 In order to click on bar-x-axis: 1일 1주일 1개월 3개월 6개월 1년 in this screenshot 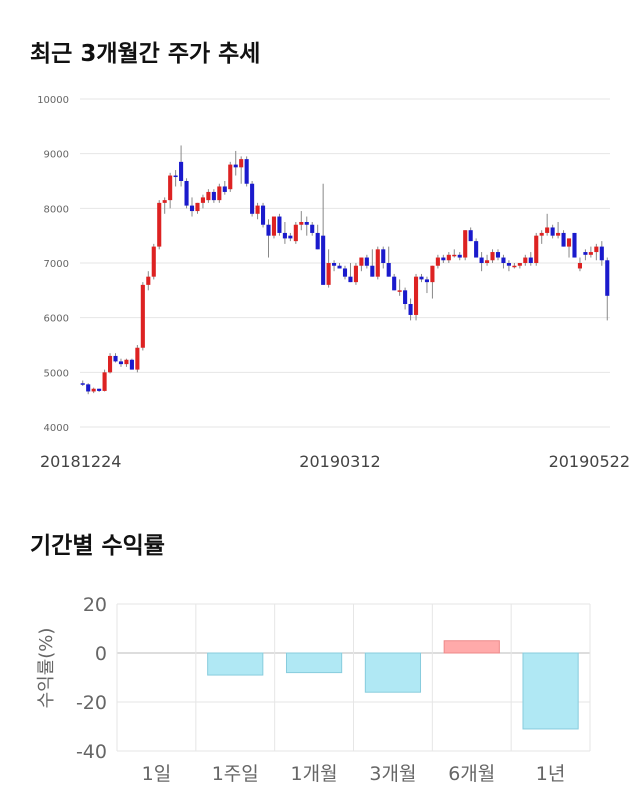, I will do `click(354, 774)`.